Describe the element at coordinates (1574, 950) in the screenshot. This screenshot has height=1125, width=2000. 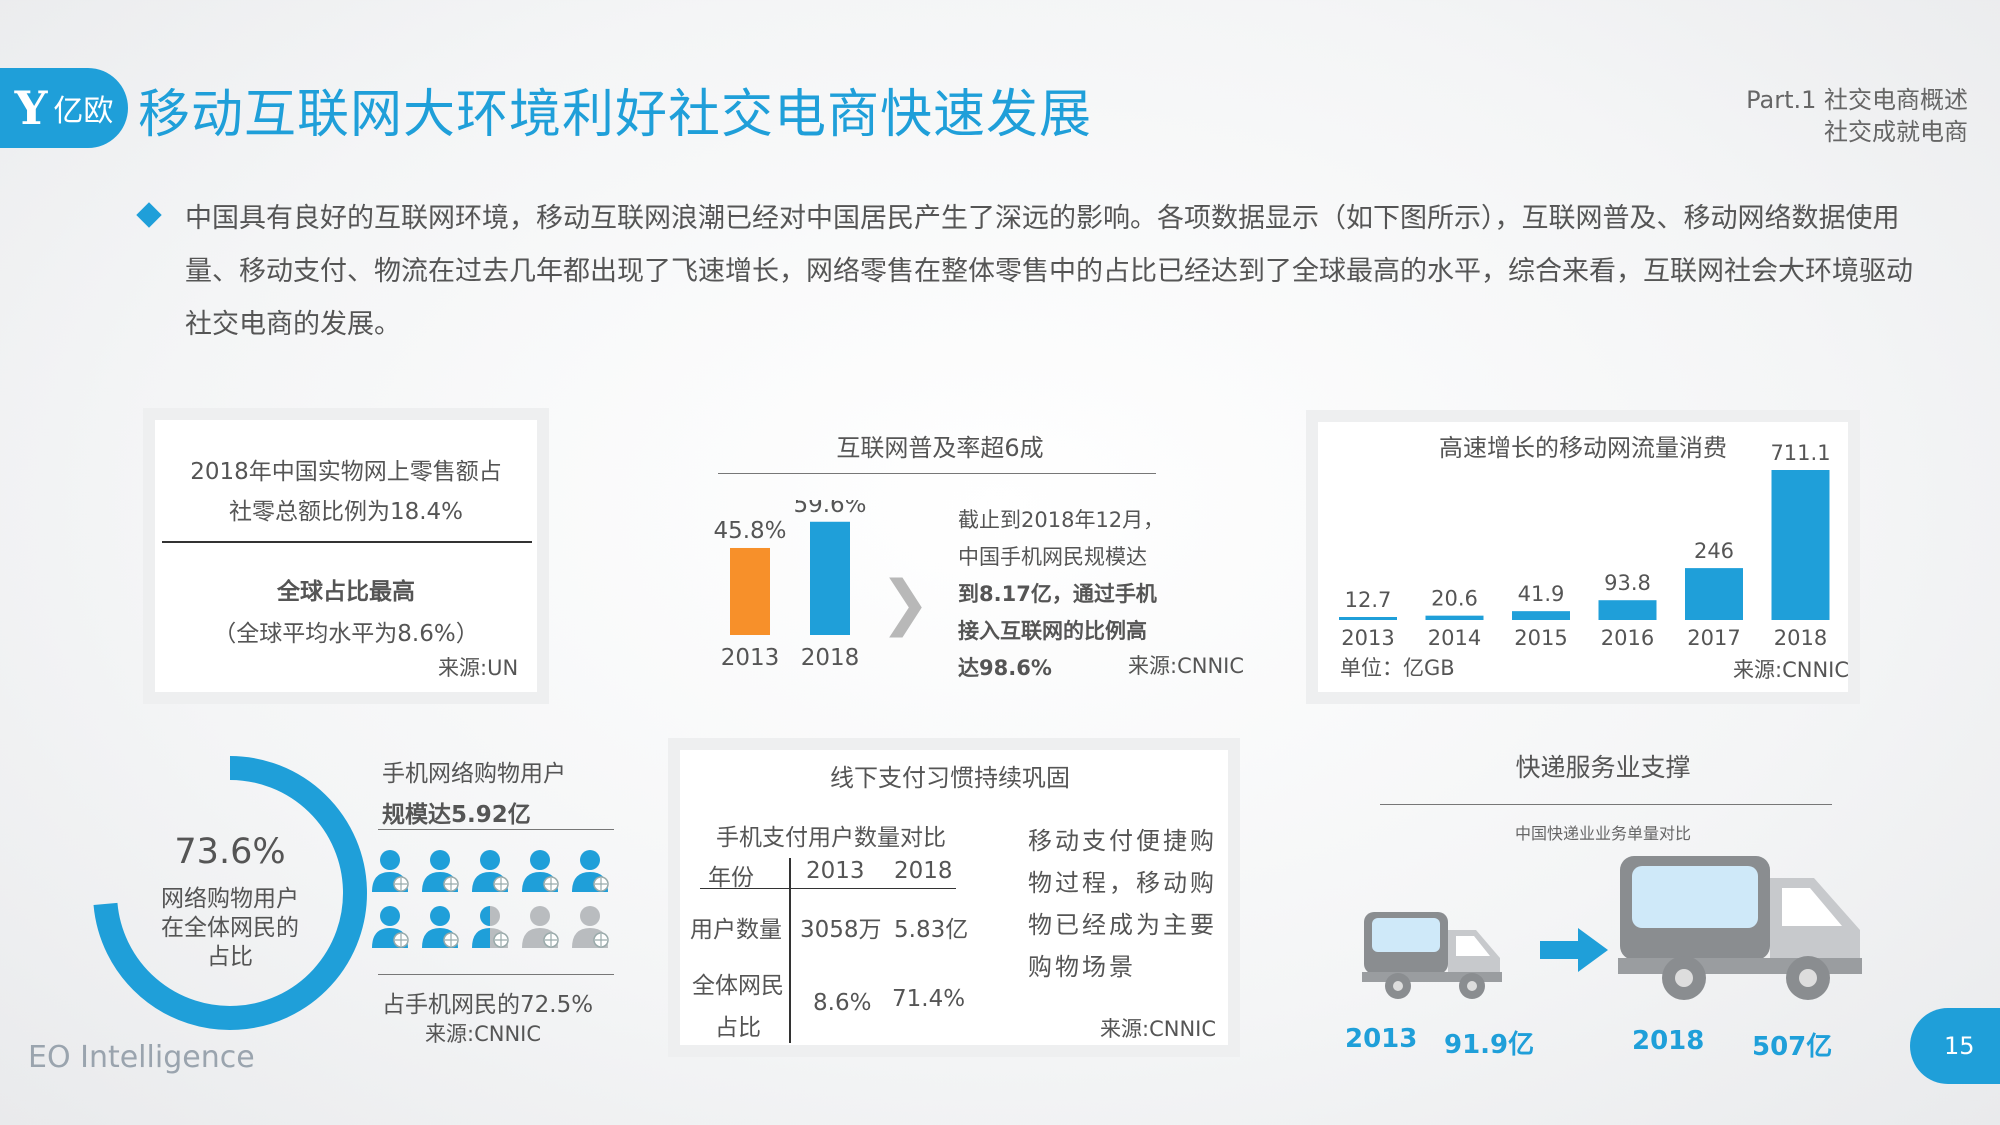
I see `arrow-right-icon` at that location.